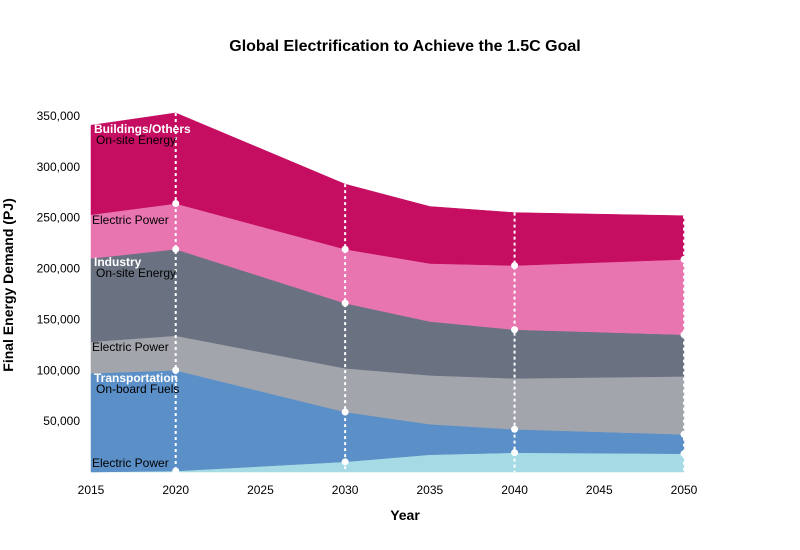  Describe the element at coordinates (59, 218) in the screenshot. I see `y-tick-label: 250,000` at that location.